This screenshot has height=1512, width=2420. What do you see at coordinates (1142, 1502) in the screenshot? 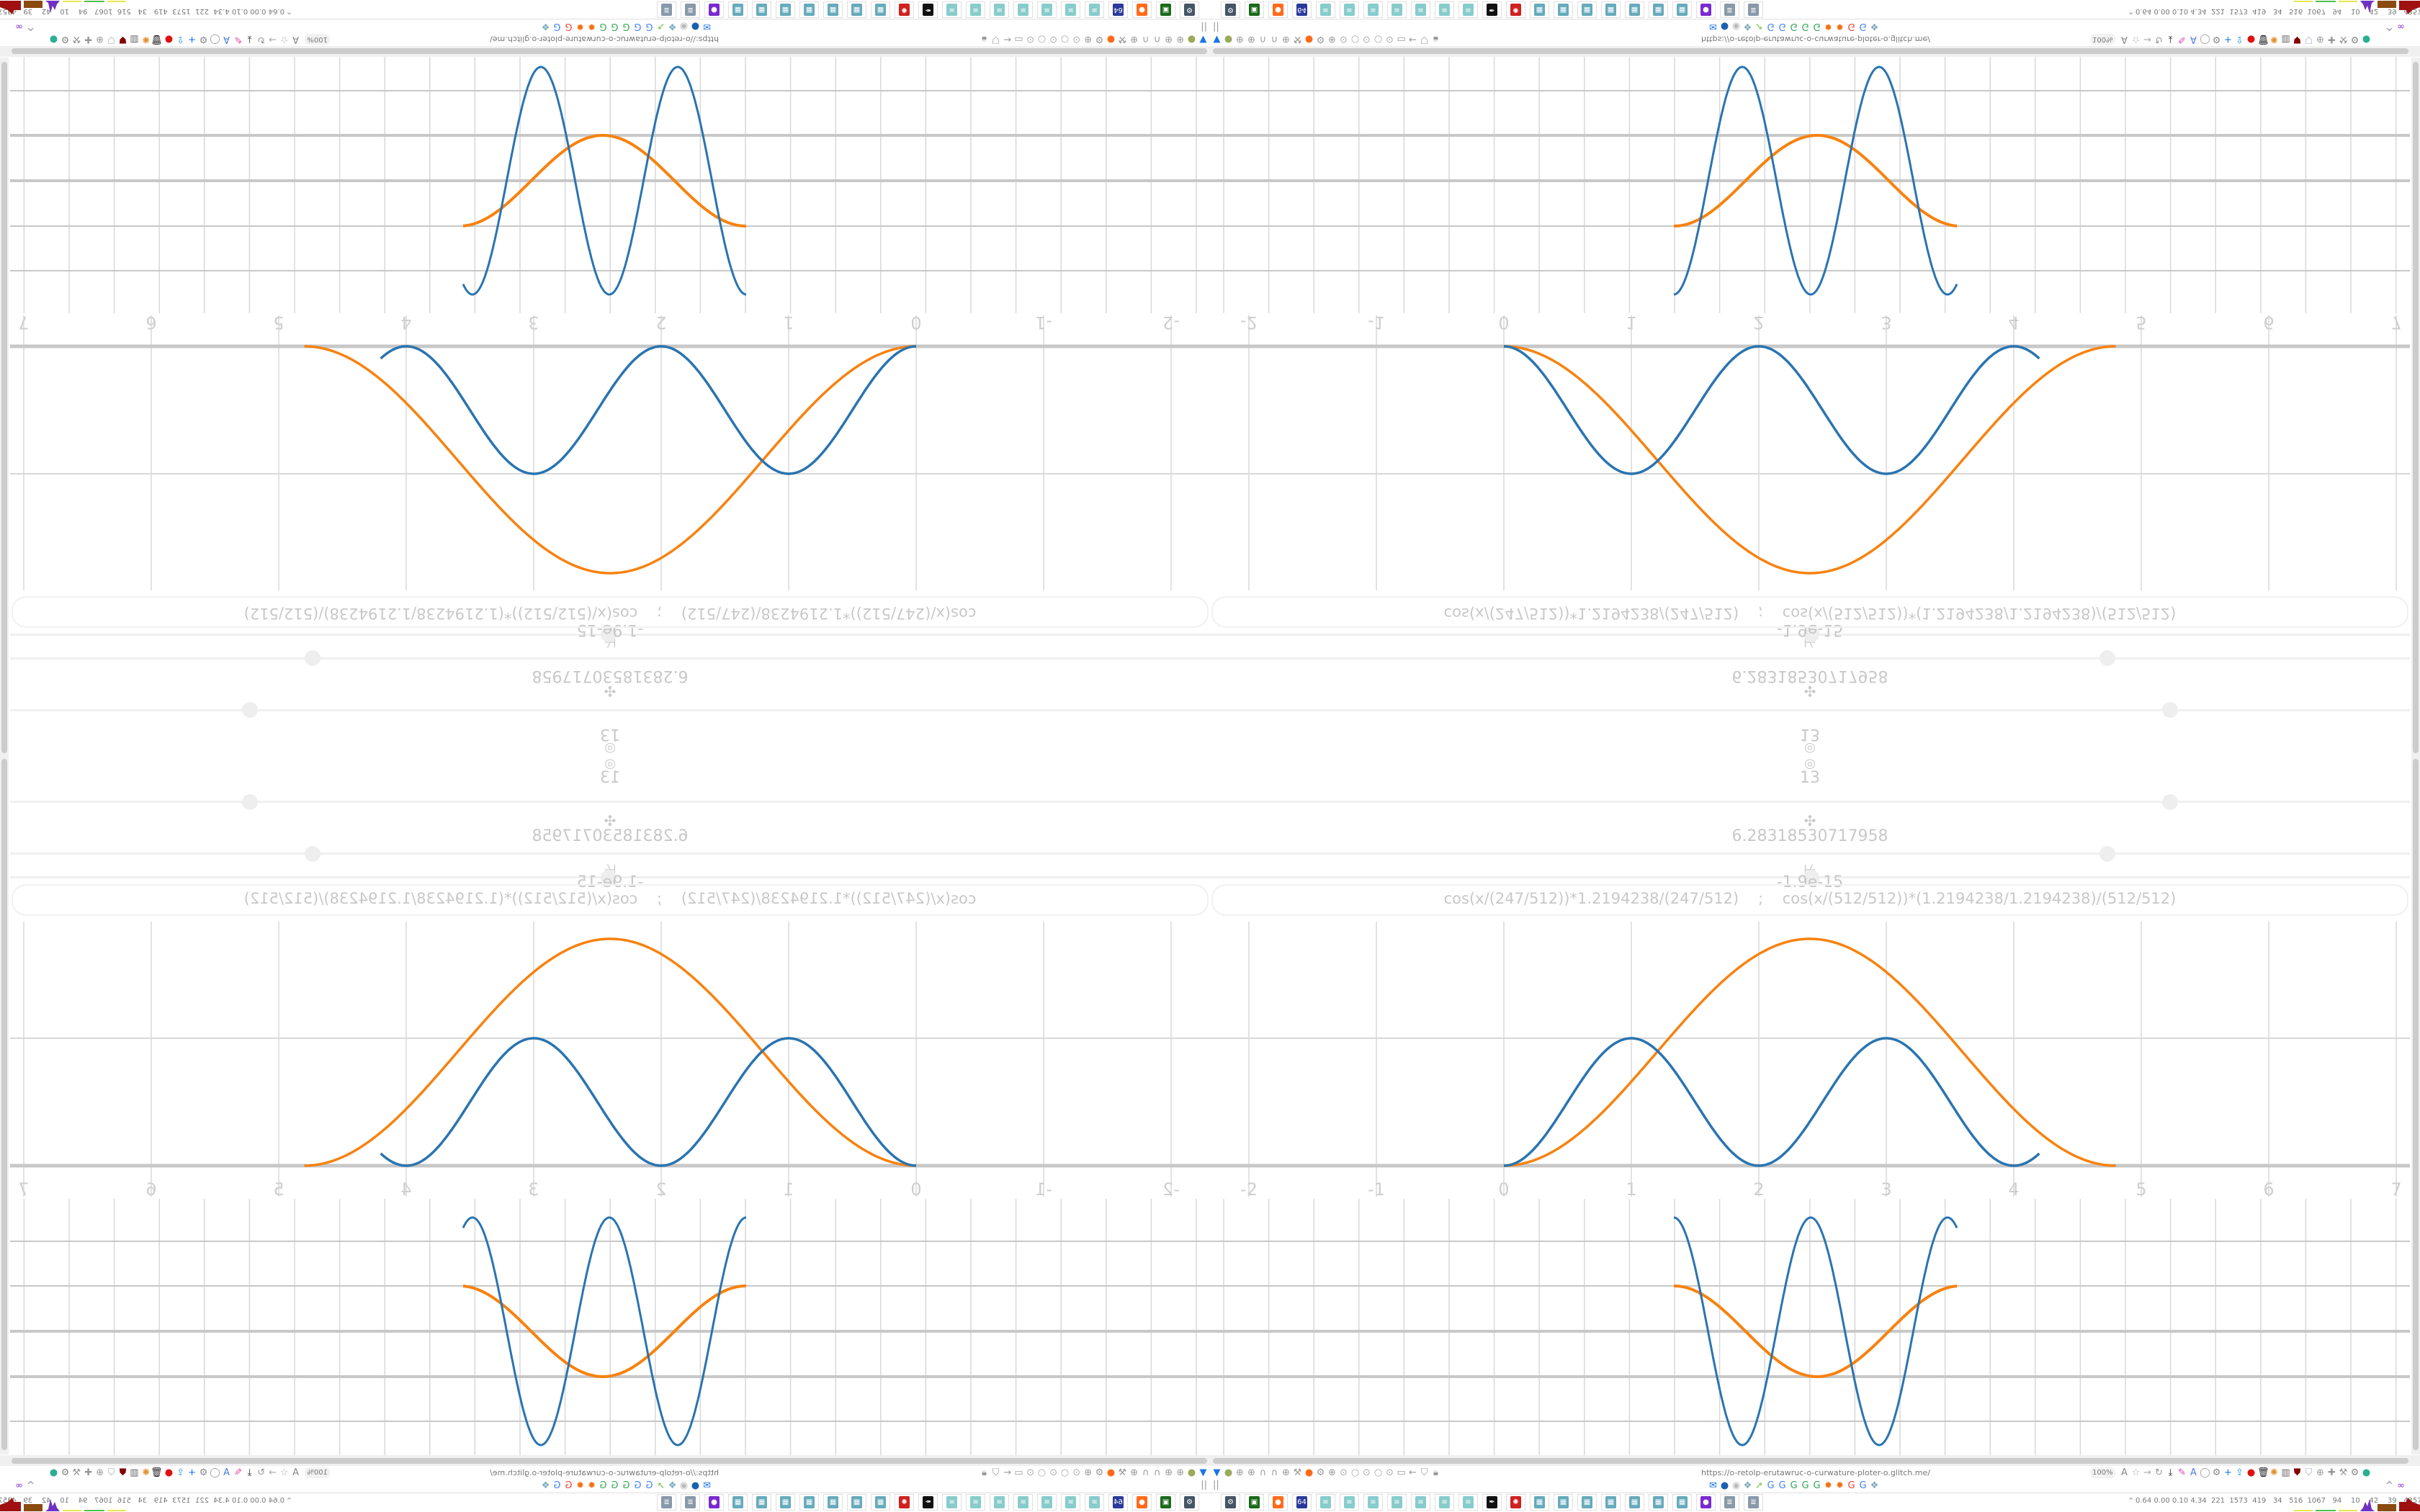
I see `taskbar-firefox-app: ●` at bounding box center [1142, 1502].